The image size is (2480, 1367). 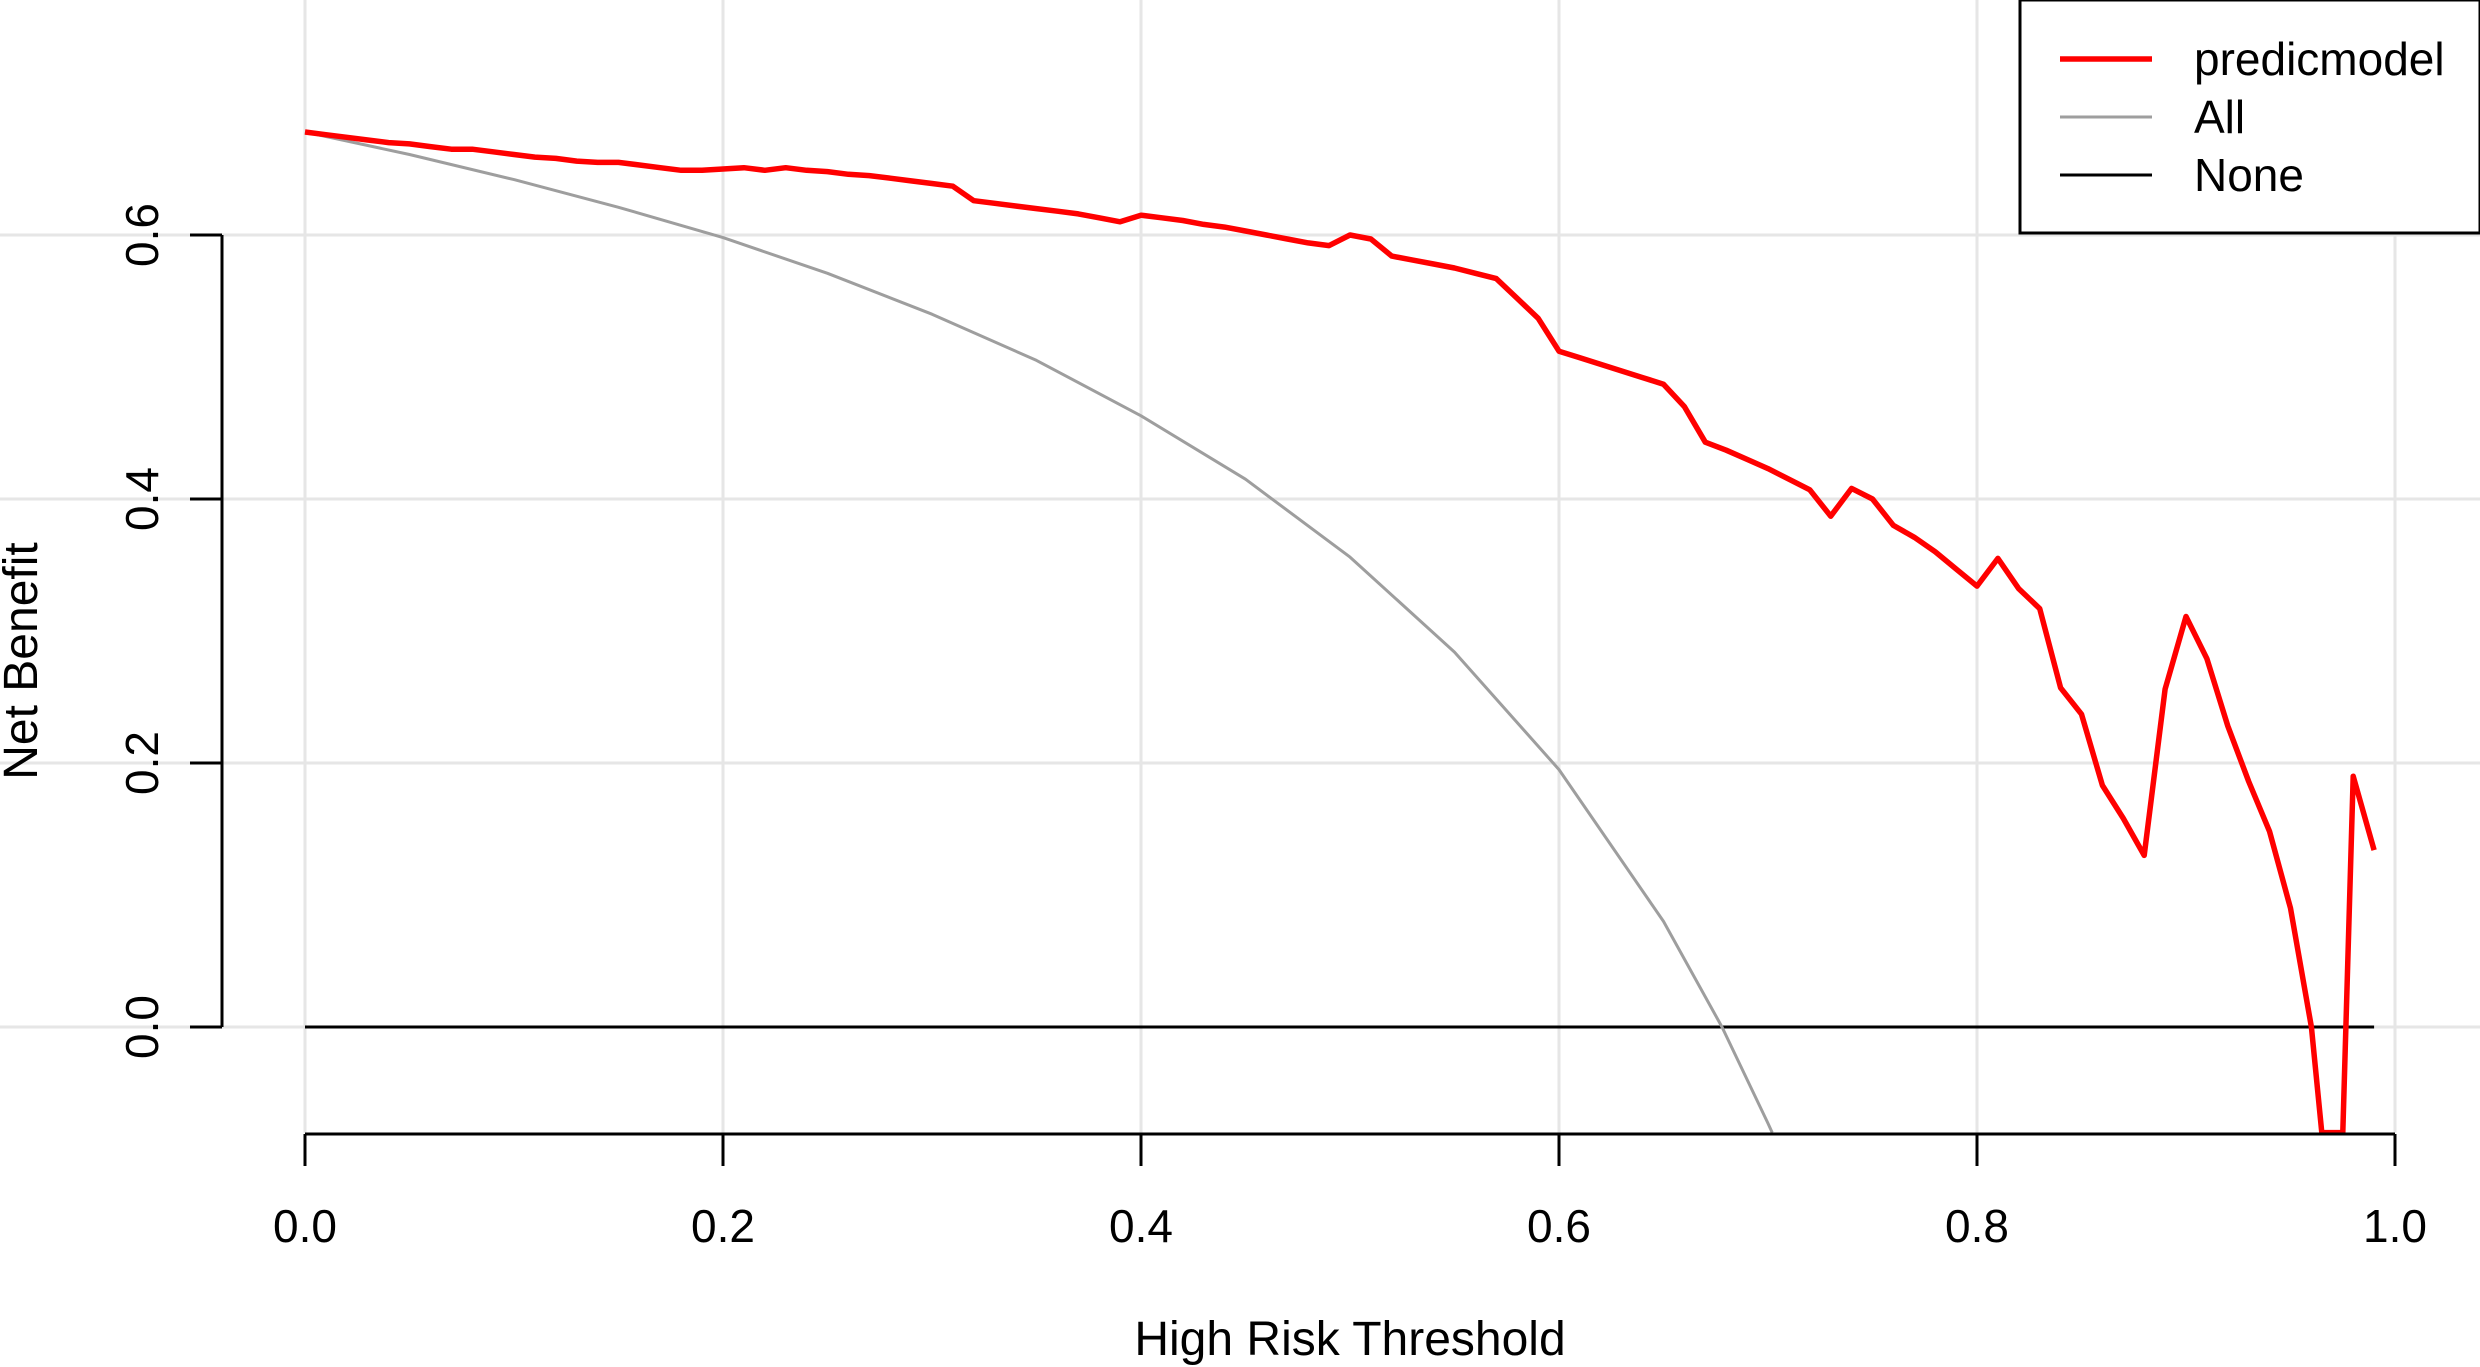 What do you see at coordinates (1977, 1226) in the screenshot?
I see `x-tick-label: 0.8` at bounding box center [1977, 1226].